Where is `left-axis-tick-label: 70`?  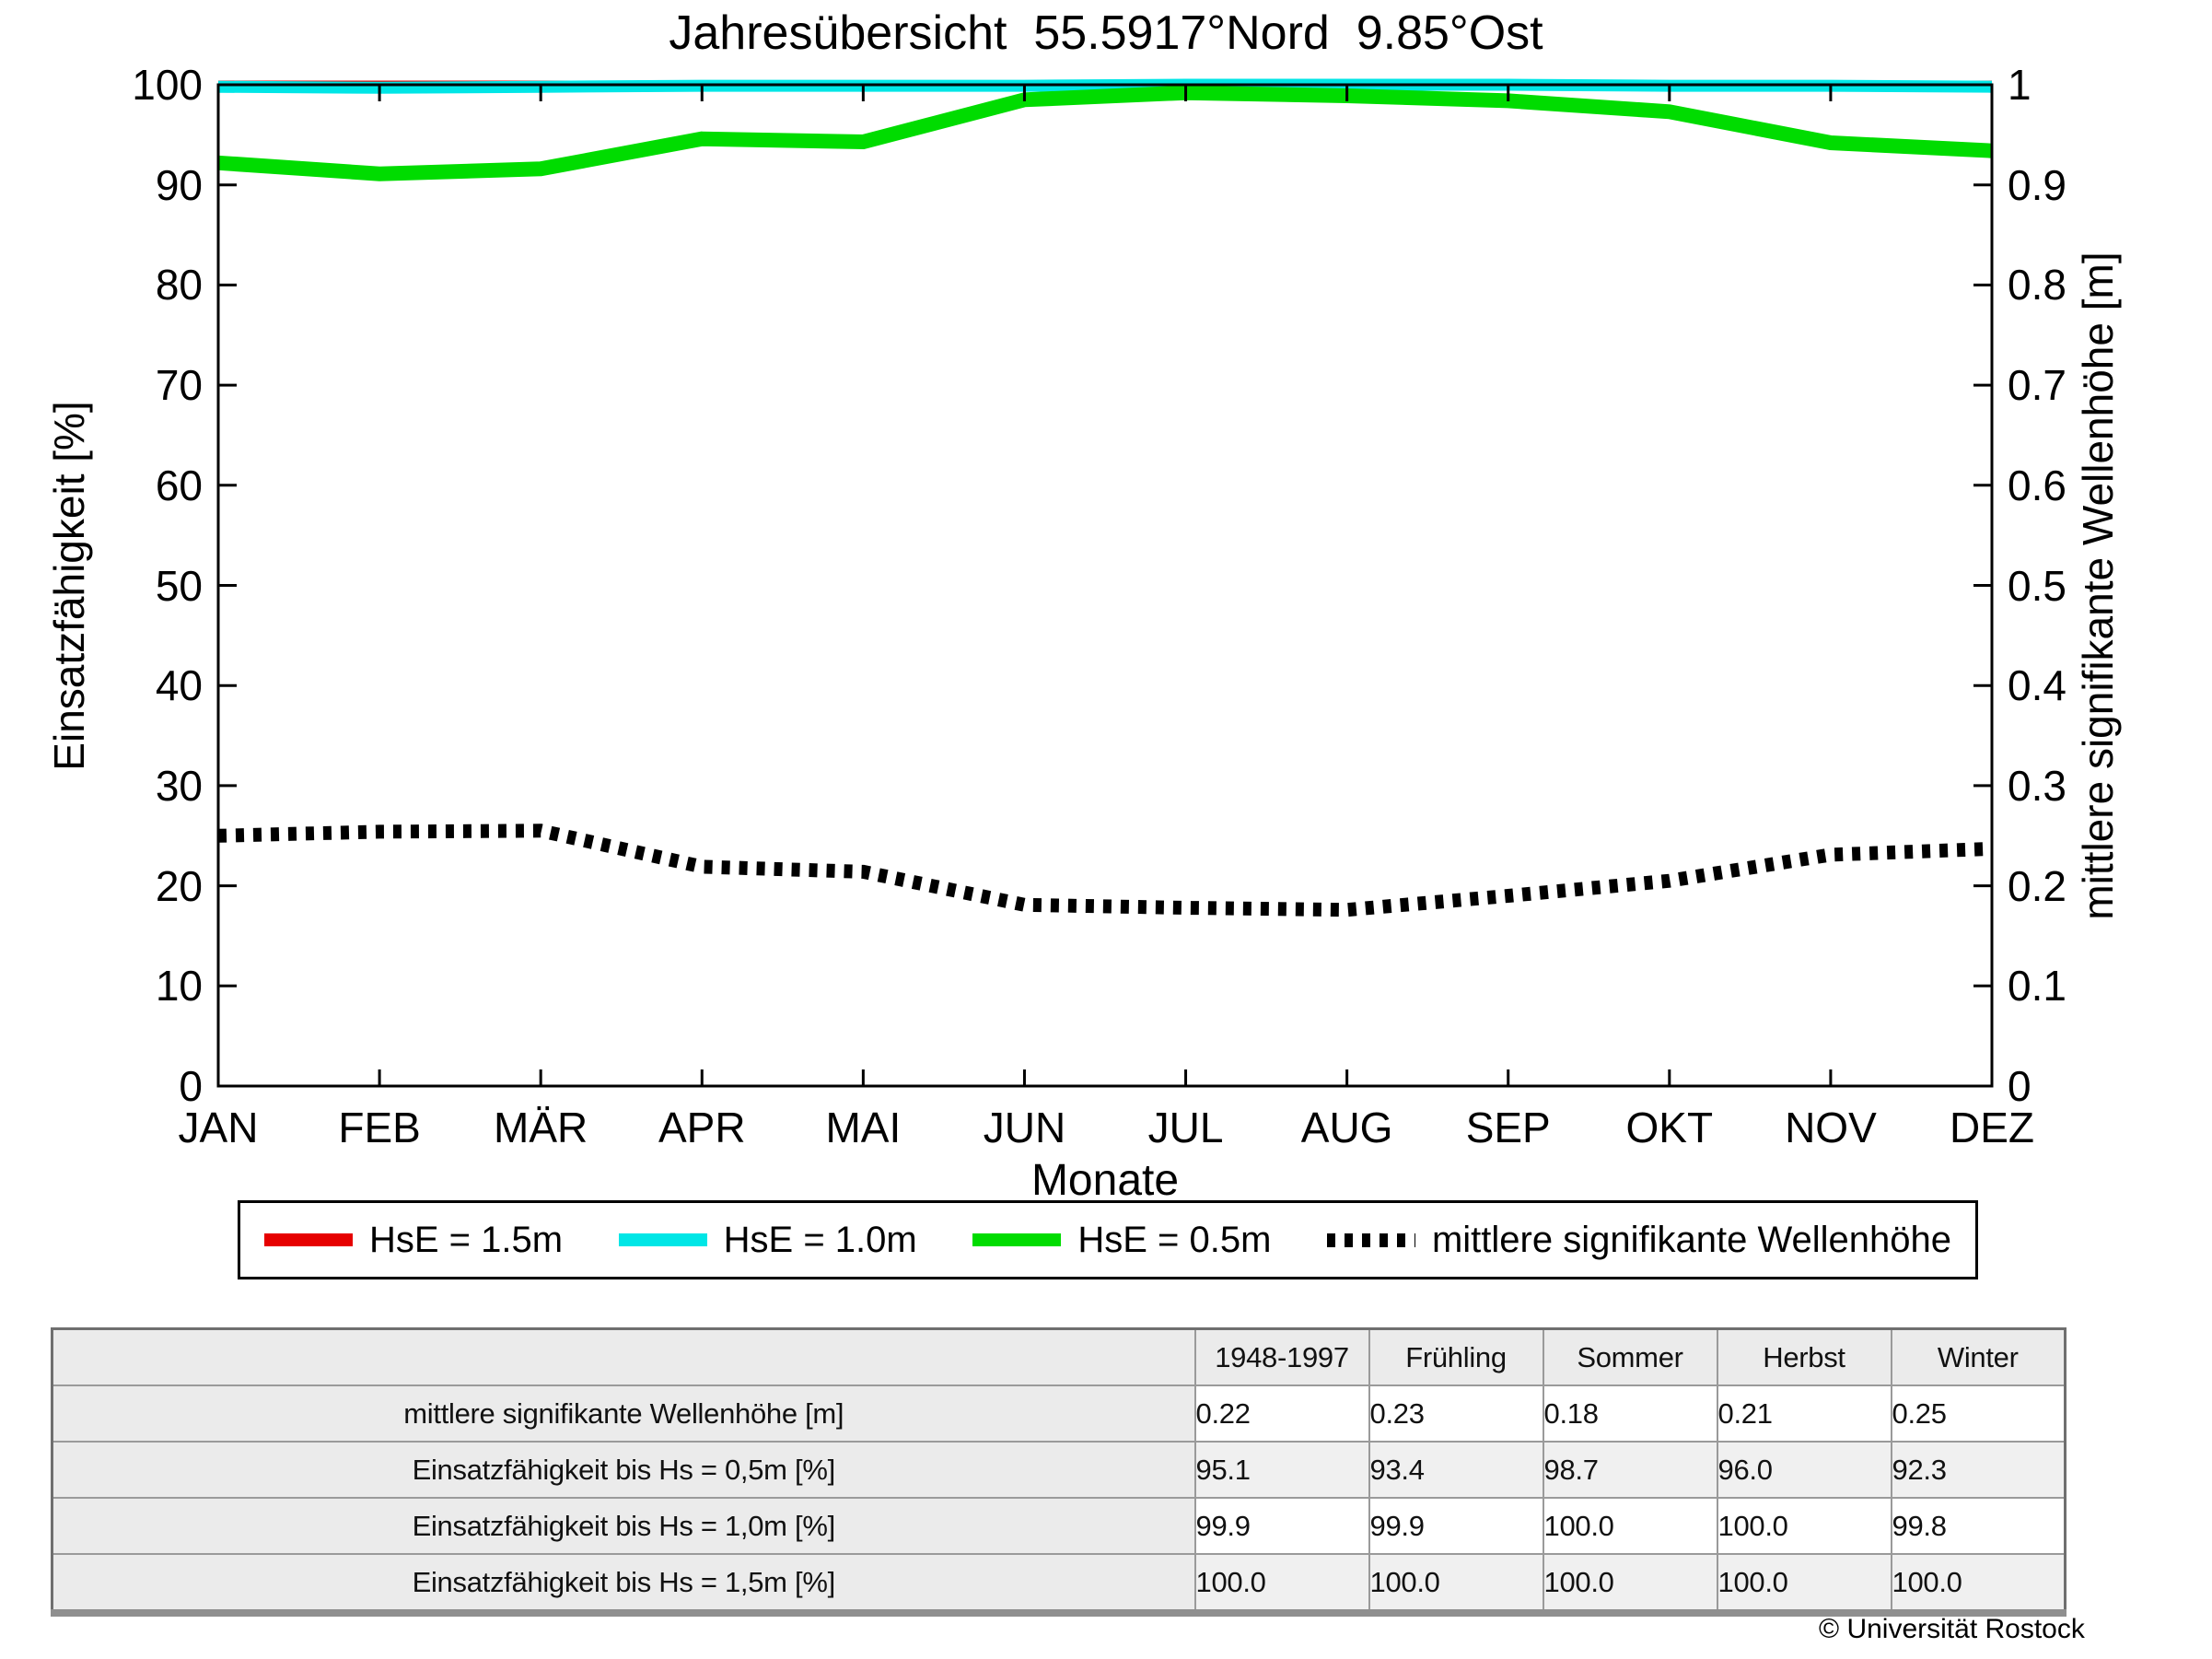
left-axis-tick-label: 70 is located at coordinates (179, 385).